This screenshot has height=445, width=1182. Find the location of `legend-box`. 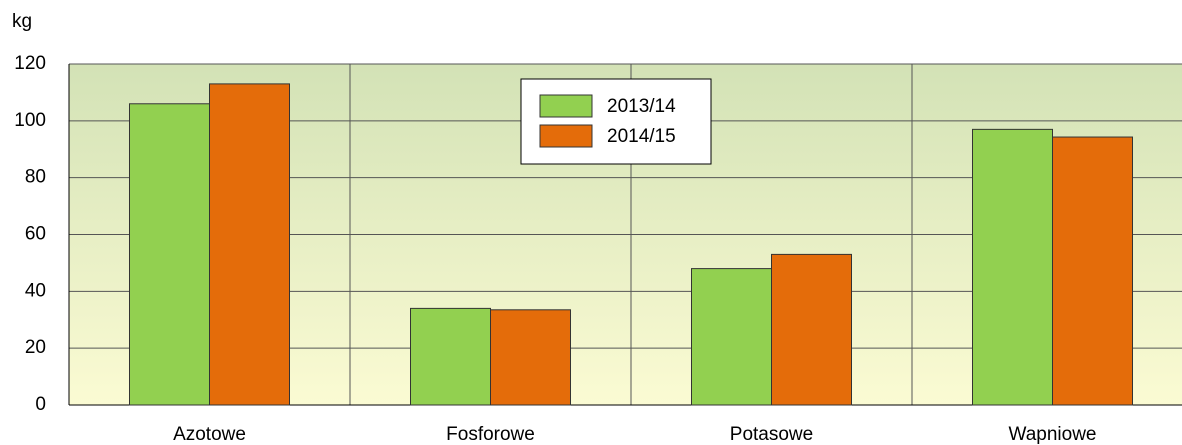

legend-box is located at coordinates (616, 121).